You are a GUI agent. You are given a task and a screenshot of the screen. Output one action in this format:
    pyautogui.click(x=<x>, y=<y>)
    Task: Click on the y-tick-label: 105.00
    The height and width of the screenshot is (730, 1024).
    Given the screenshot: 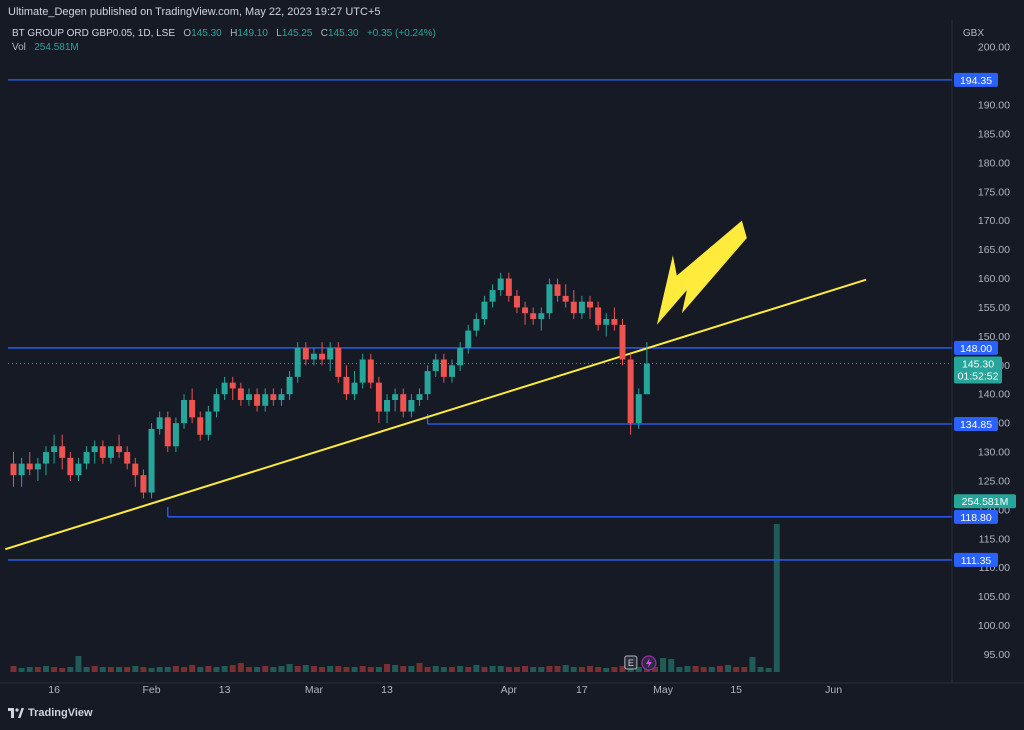 What is the action you would take?
    pyautogui.click(x=994, y=597)
    